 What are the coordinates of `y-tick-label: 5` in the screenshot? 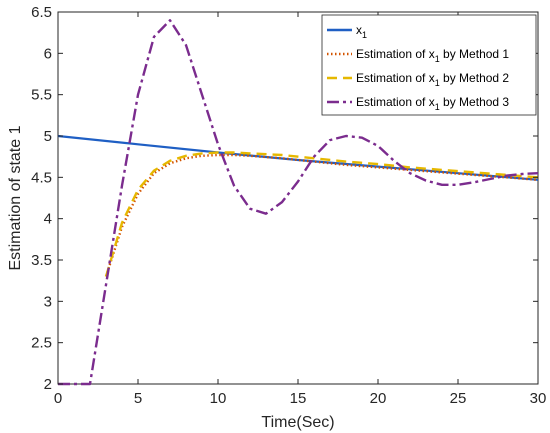 It's located at (48, 136).